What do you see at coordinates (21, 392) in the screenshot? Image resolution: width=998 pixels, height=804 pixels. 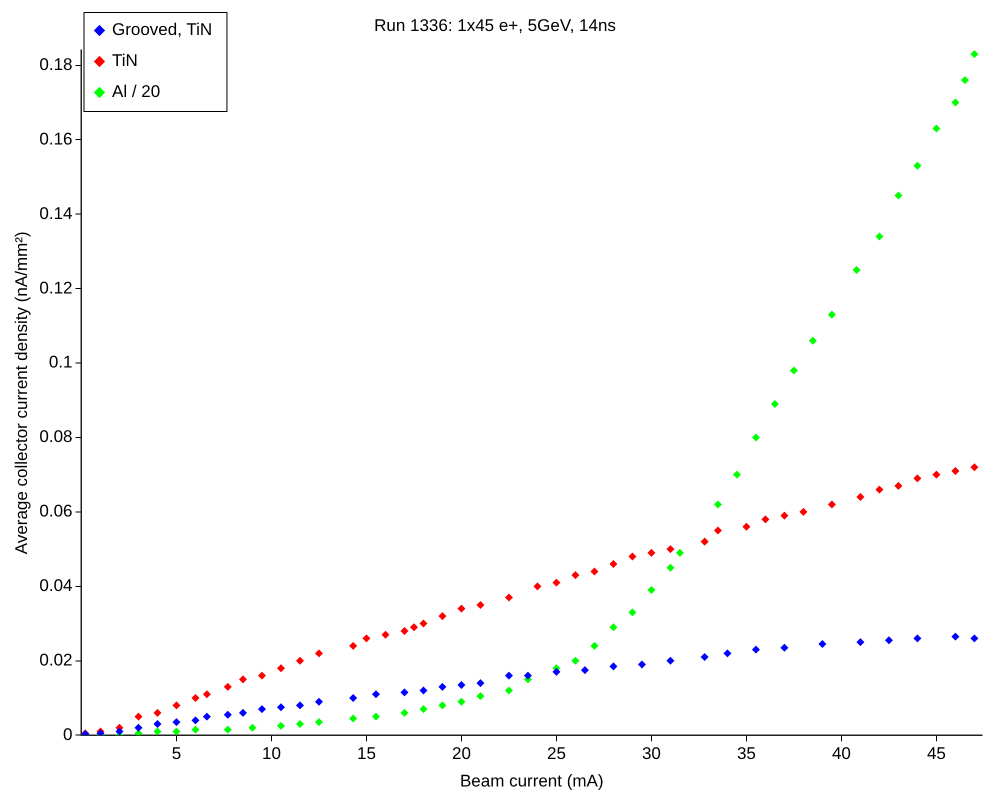 I see `y-axis-title: Average collector current density (nA/mm²)` at bounding box center [21, 392].